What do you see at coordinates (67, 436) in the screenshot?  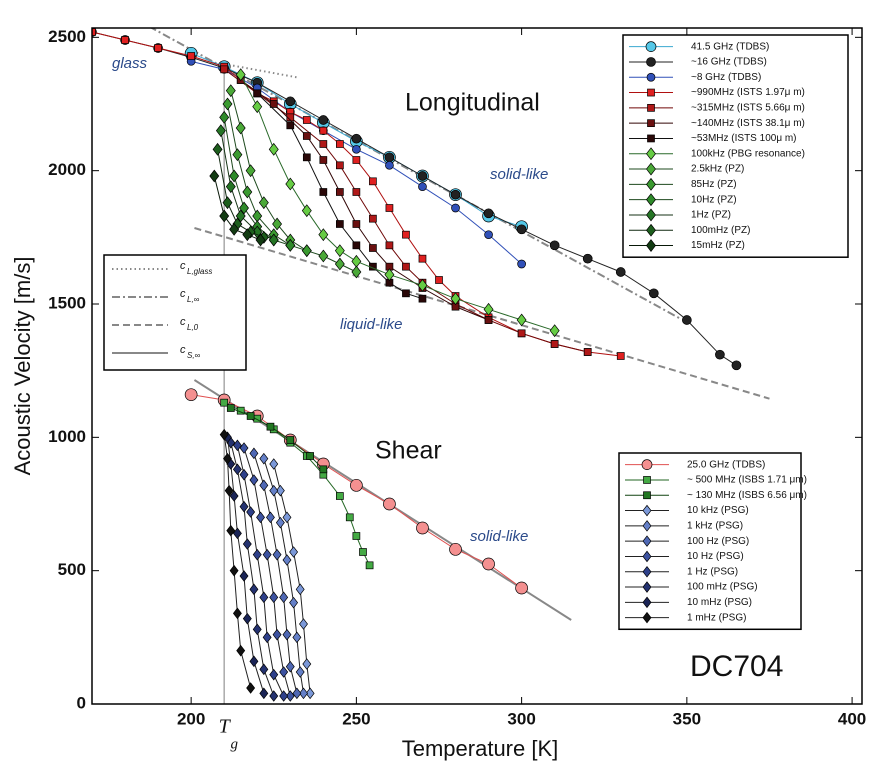 I see `y-tick-label: 1000` at bounding box center [67, 436].